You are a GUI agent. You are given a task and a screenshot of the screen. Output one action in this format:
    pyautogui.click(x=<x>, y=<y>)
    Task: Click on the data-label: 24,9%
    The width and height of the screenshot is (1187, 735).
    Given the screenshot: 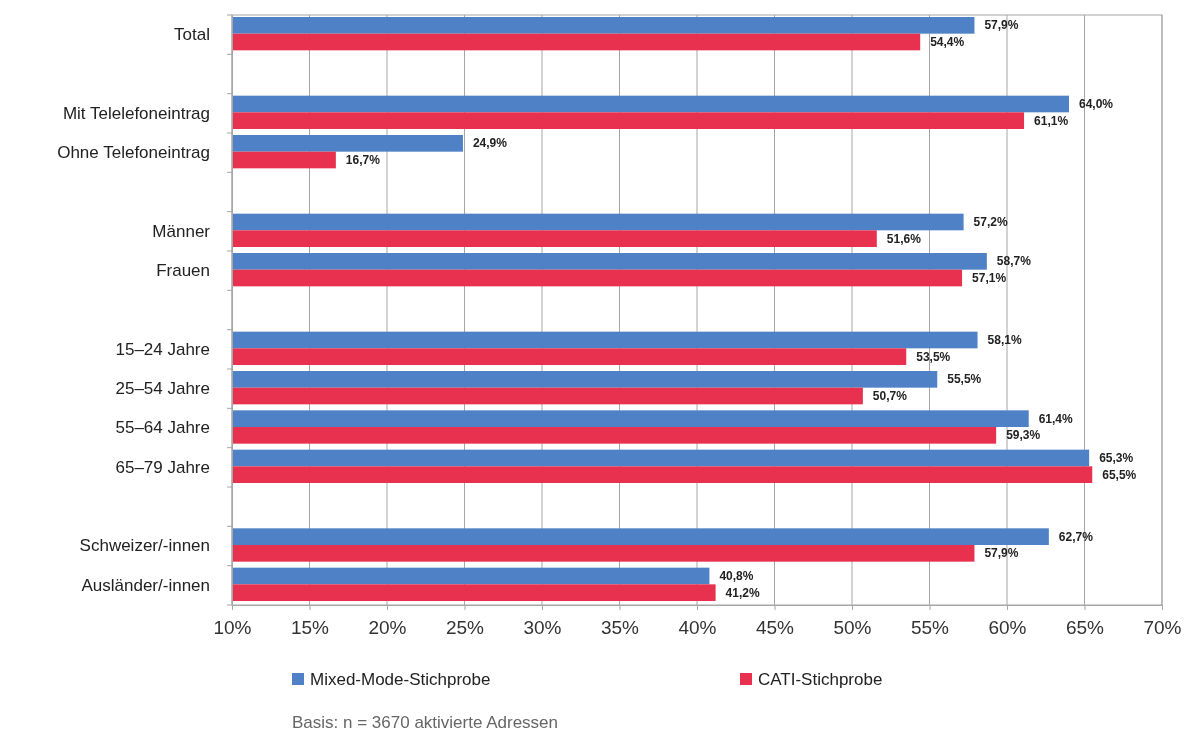 What is the action you would take?
    pyautogui.click(x=490, y=143)
    